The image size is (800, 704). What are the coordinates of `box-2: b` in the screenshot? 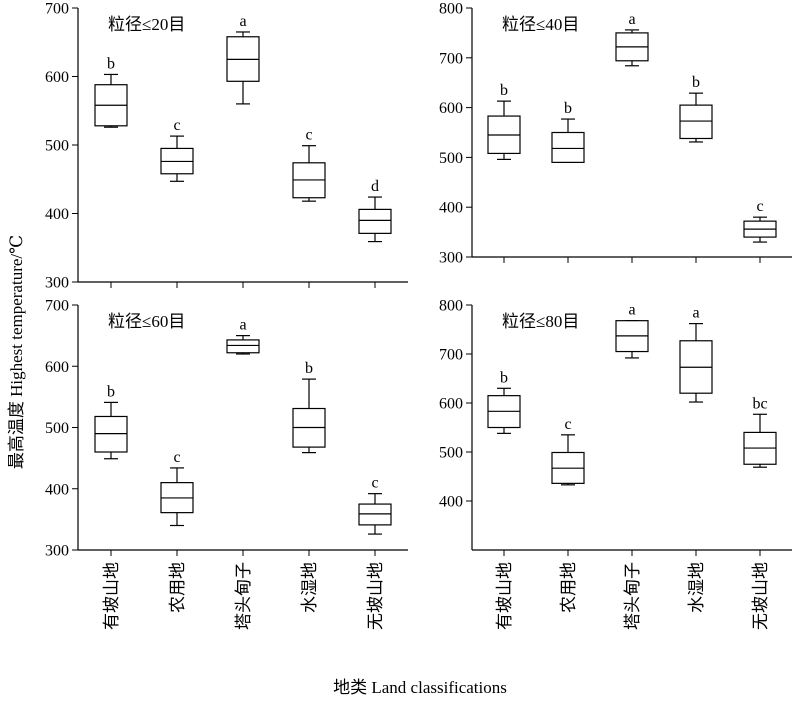 It's located at (568, 131).